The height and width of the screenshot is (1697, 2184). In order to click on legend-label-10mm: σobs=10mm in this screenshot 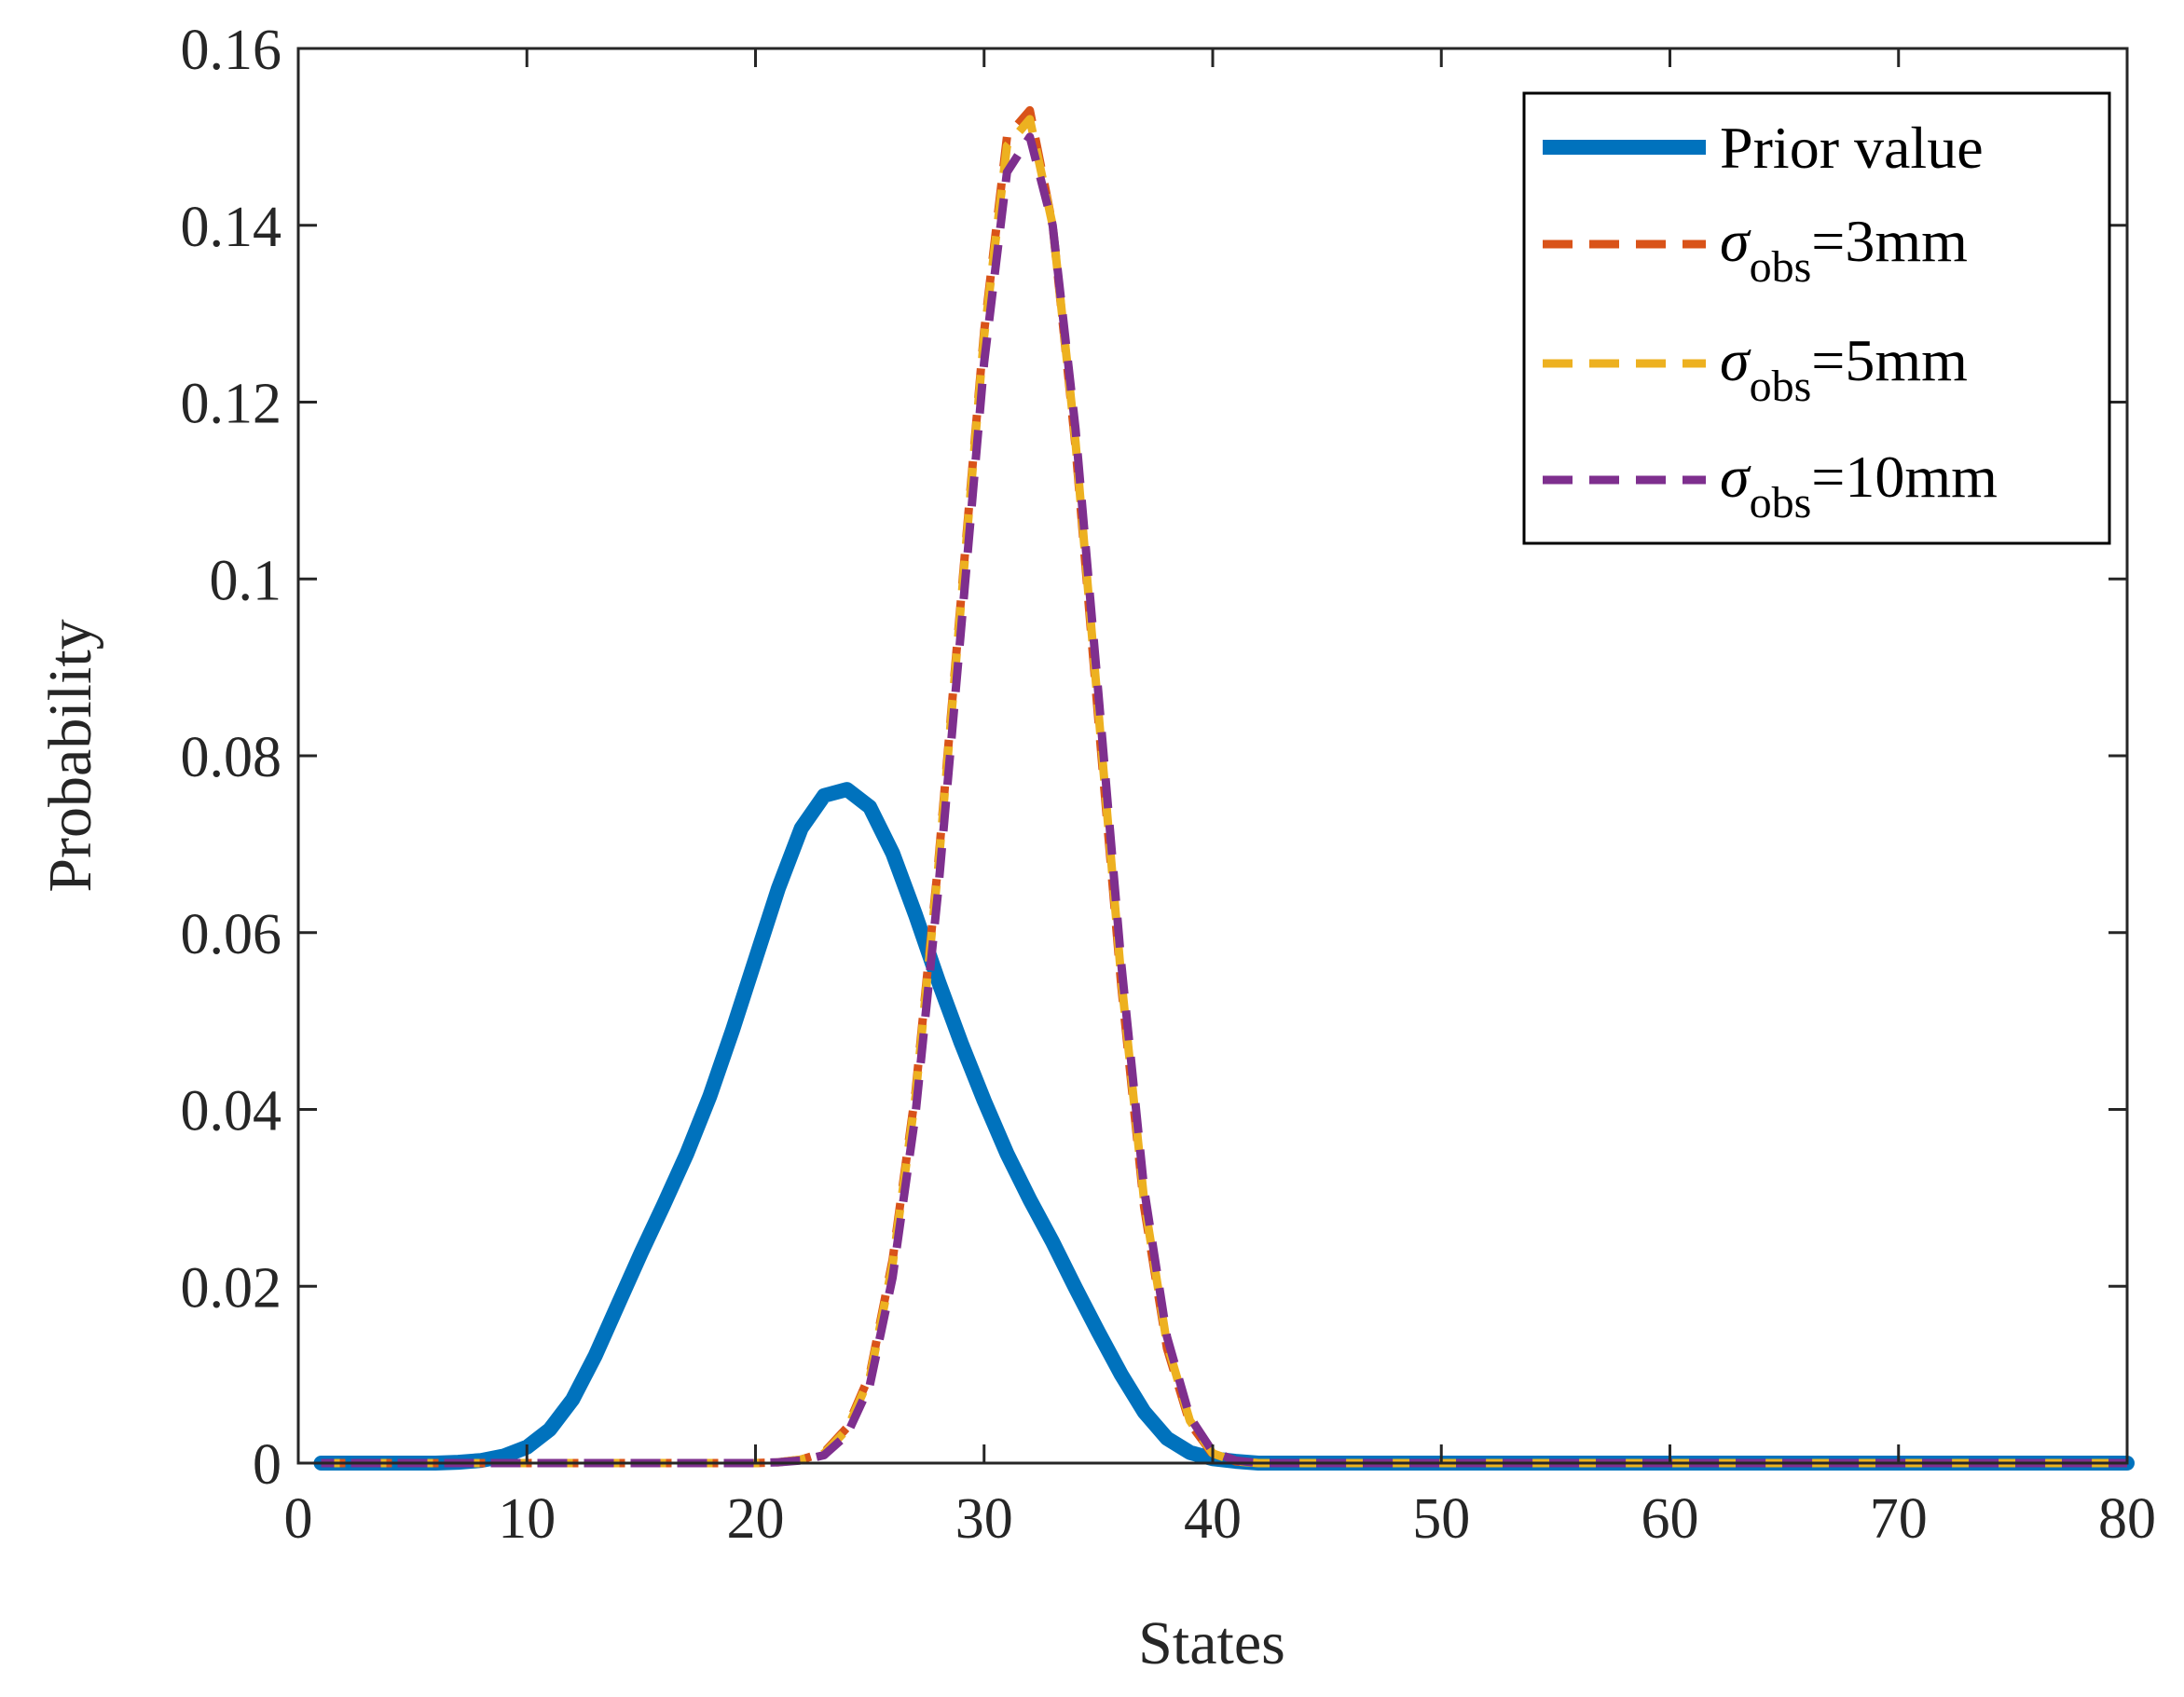, I will do `click(1859, 485)`.